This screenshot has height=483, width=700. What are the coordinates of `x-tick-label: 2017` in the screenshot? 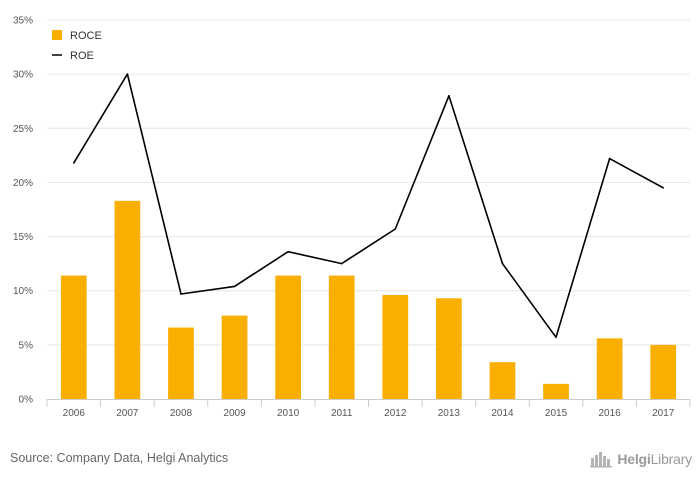 It's located at (663, 413).